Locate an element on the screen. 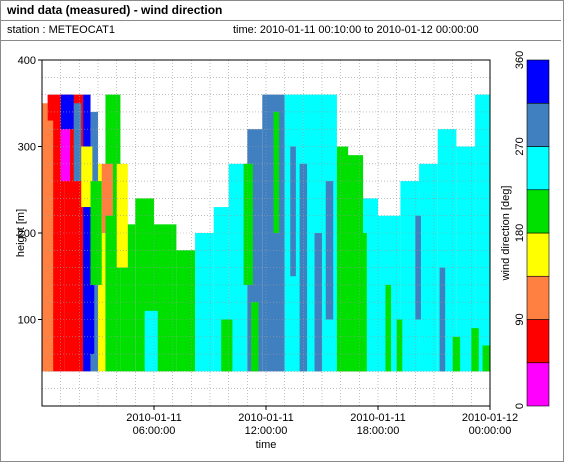 This screenshot has width=564, height=462. y-axis-ticks: 400 300 200 100 is located at coordinates (30, 191).